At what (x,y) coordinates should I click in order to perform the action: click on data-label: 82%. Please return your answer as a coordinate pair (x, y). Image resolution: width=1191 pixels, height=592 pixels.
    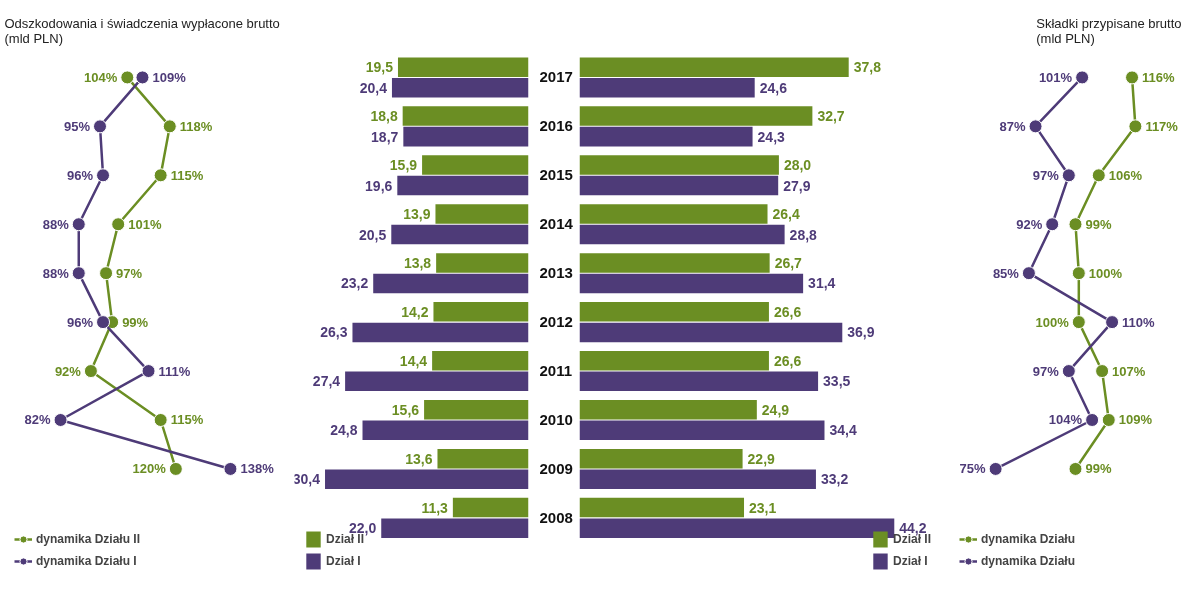
    Looking at the image, I should click on (37, 420).